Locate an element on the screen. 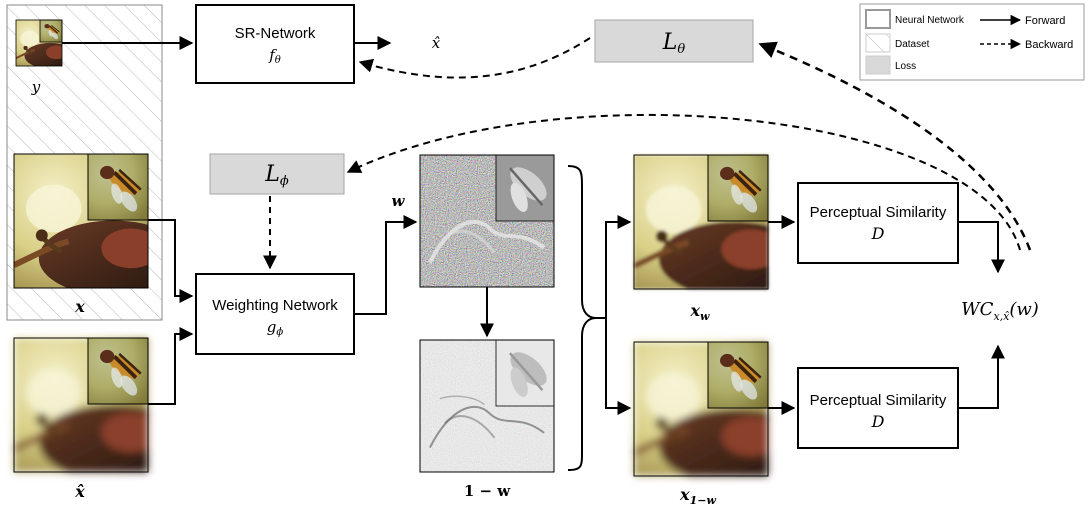 The width and height of the screenshot is (1088, 508). label-w: w is located at coordinates (399, 201).